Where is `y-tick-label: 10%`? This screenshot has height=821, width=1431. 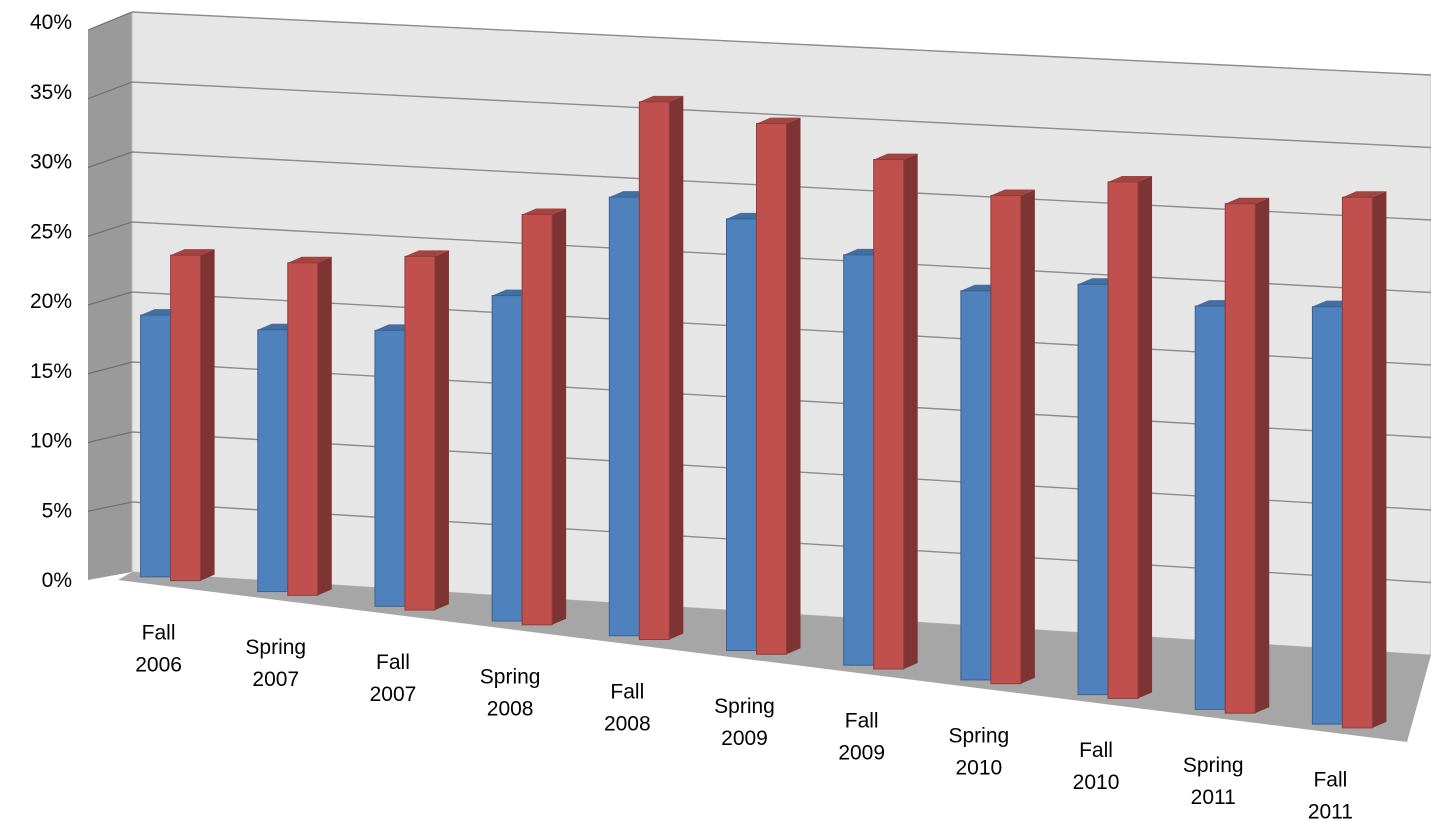
y-tick-label: 10% is located at coordinates (51, 441).